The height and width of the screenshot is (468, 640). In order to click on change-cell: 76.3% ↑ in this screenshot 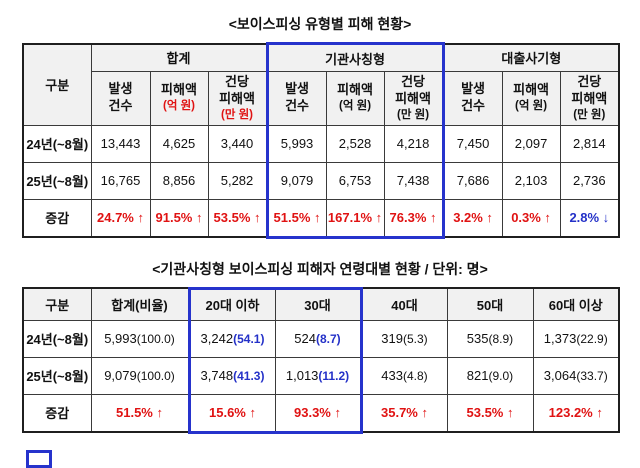, I will do `click(414, 218)`.